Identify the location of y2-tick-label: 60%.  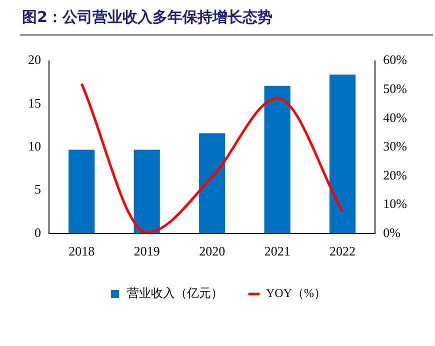
(395, 60).